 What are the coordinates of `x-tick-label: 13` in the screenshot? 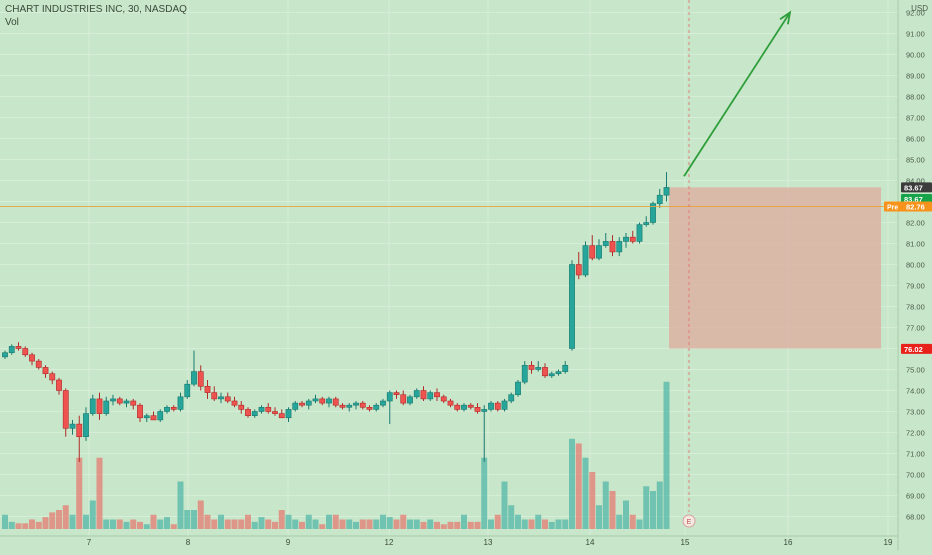 It's located at (488, 542).